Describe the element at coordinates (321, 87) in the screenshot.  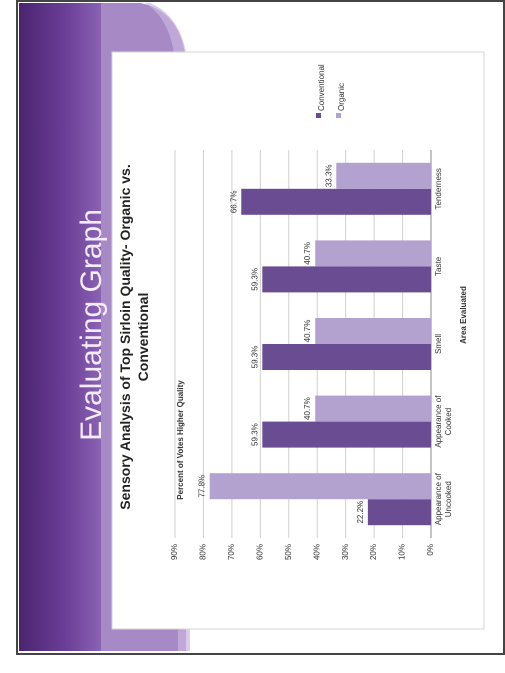
I see `legend-label-conventional: Conventional` at that location.